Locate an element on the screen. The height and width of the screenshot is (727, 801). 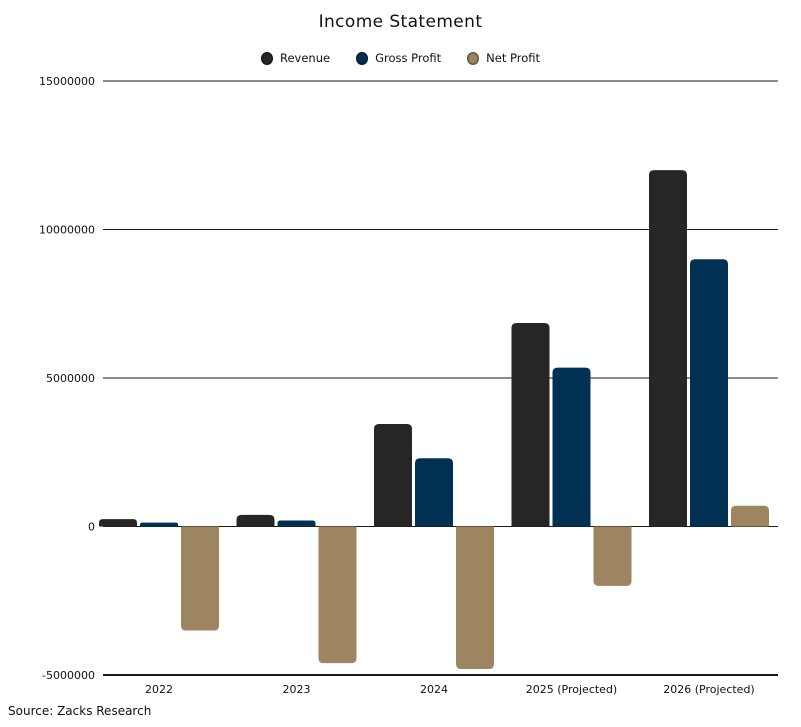
legend-item-gross-profit: Gross Profit is located at coordinates (398, 58).